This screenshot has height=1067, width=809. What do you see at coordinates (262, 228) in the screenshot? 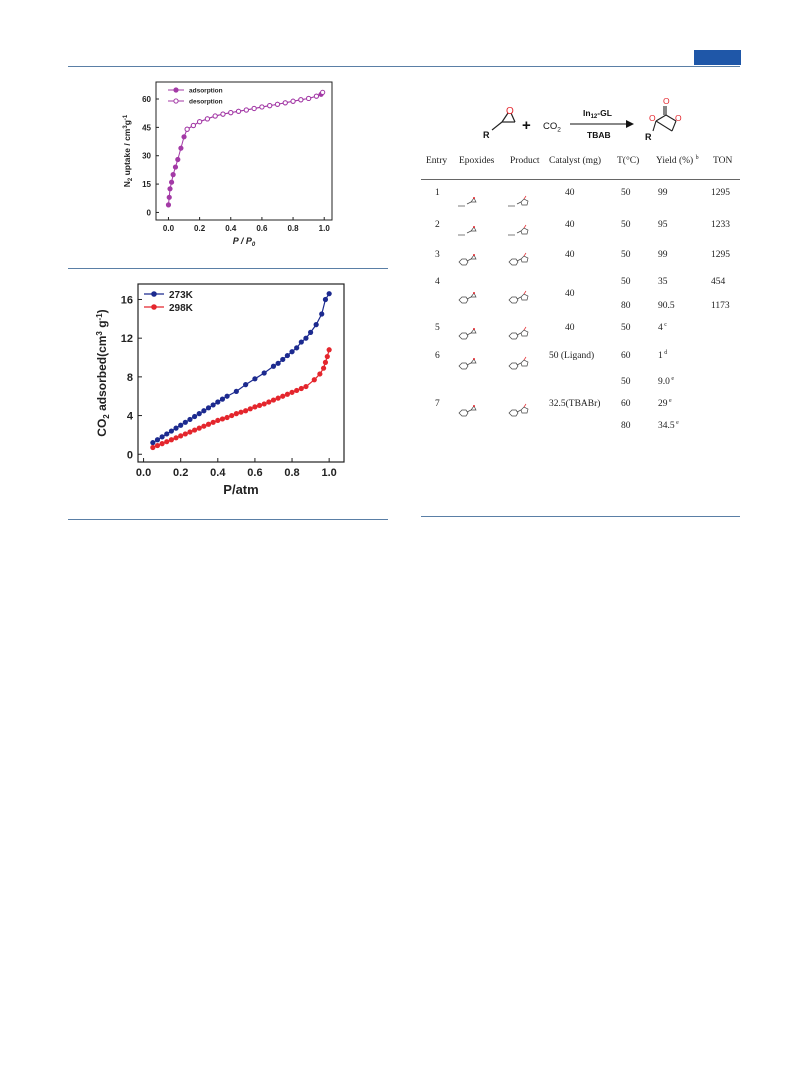
I see `x-tick-label: 0.6` at bounding box center [262, 228].